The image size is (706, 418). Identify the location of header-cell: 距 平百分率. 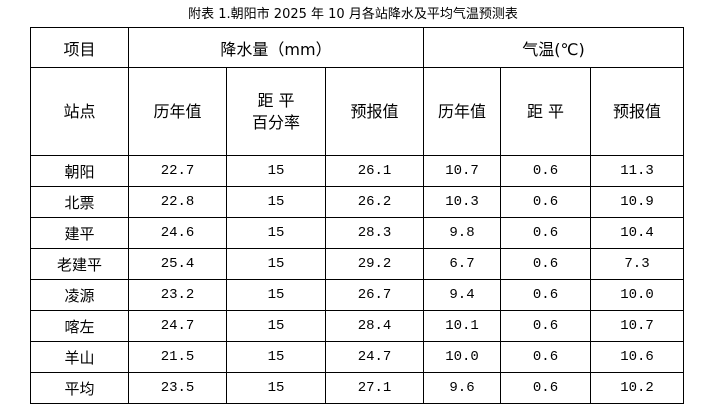
(276, 111).